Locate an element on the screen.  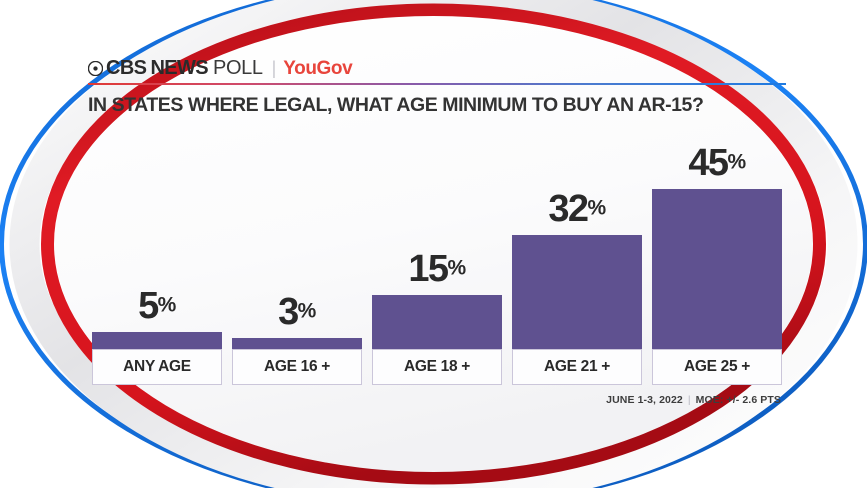
bar-value-label: 5% is located at coordinates (157, 306).